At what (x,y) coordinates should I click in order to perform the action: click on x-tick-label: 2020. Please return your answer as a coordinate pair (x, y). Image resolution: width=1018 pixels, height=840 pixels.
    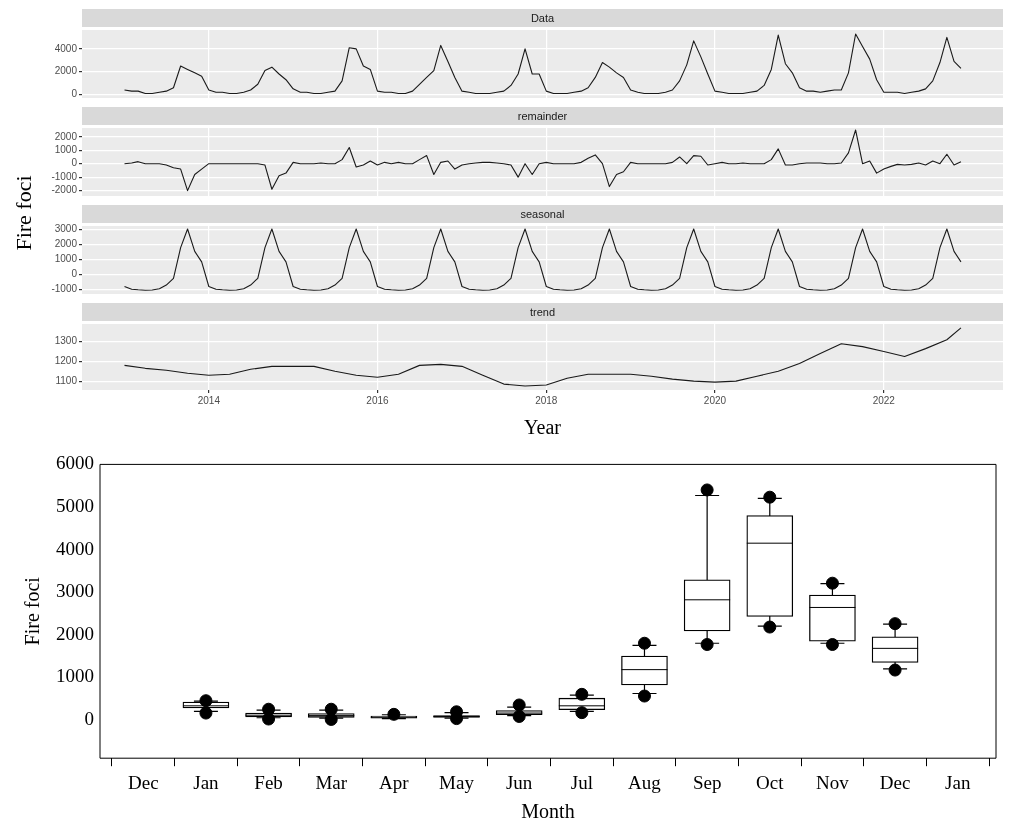
    Looking at the image, I should click on (715, 400).